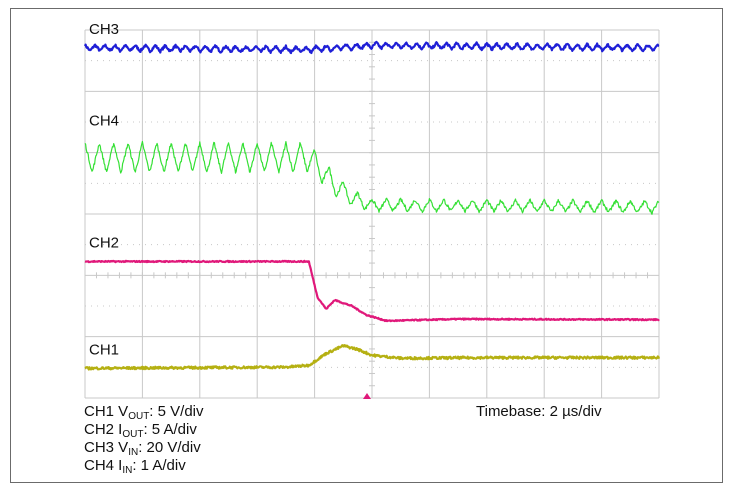 The image size is (735, 491). Describe the element at coordinates (104, 349) in the screenshot. I see `label-ch1: CH1` at that location.